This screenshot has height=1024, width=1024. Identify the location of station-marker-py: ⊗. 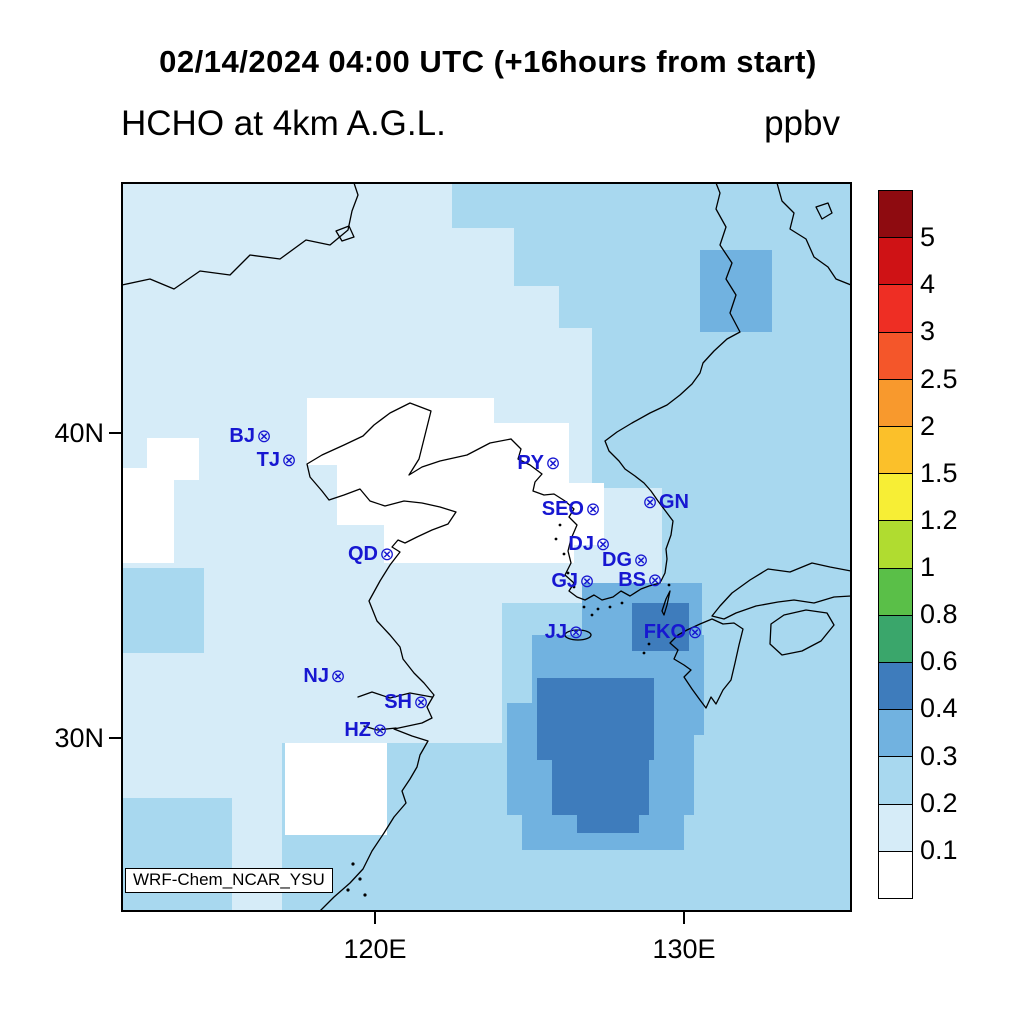
(552, 463).